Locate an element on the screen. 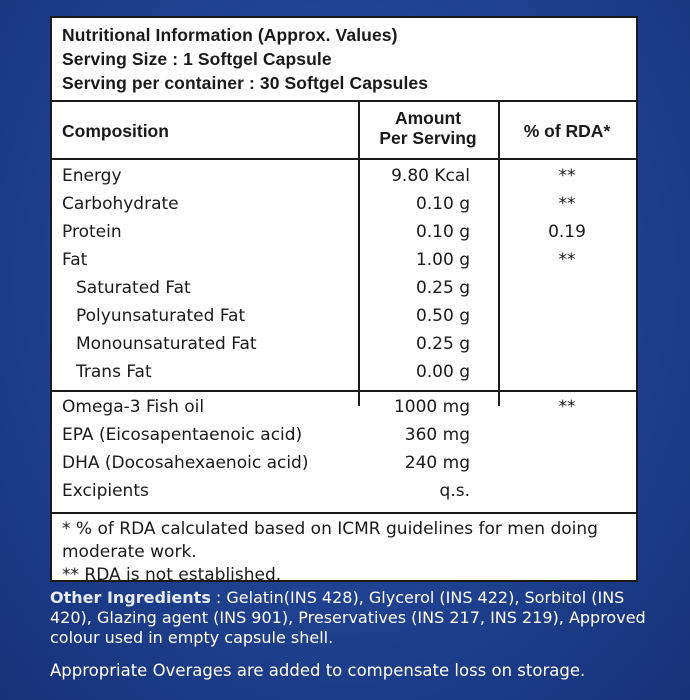 Image resolution: width=690 pixels, height=700 pixels. serving-size: Serving Size : 1 Softgel Capsule is located at coordinates (197, 59).